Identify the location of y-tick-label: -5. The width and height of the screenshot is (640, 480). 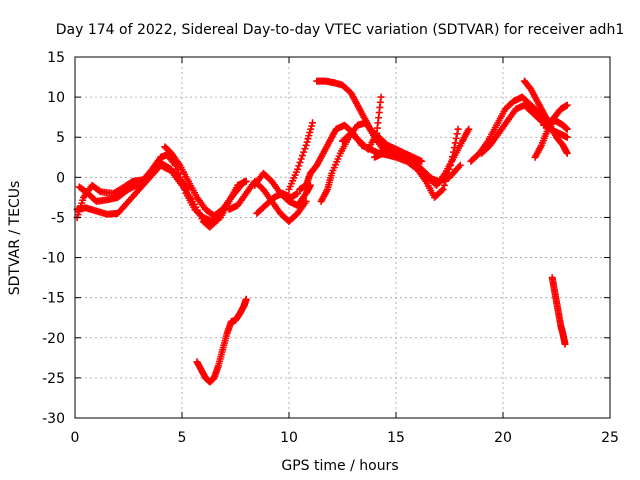
(58, 218).